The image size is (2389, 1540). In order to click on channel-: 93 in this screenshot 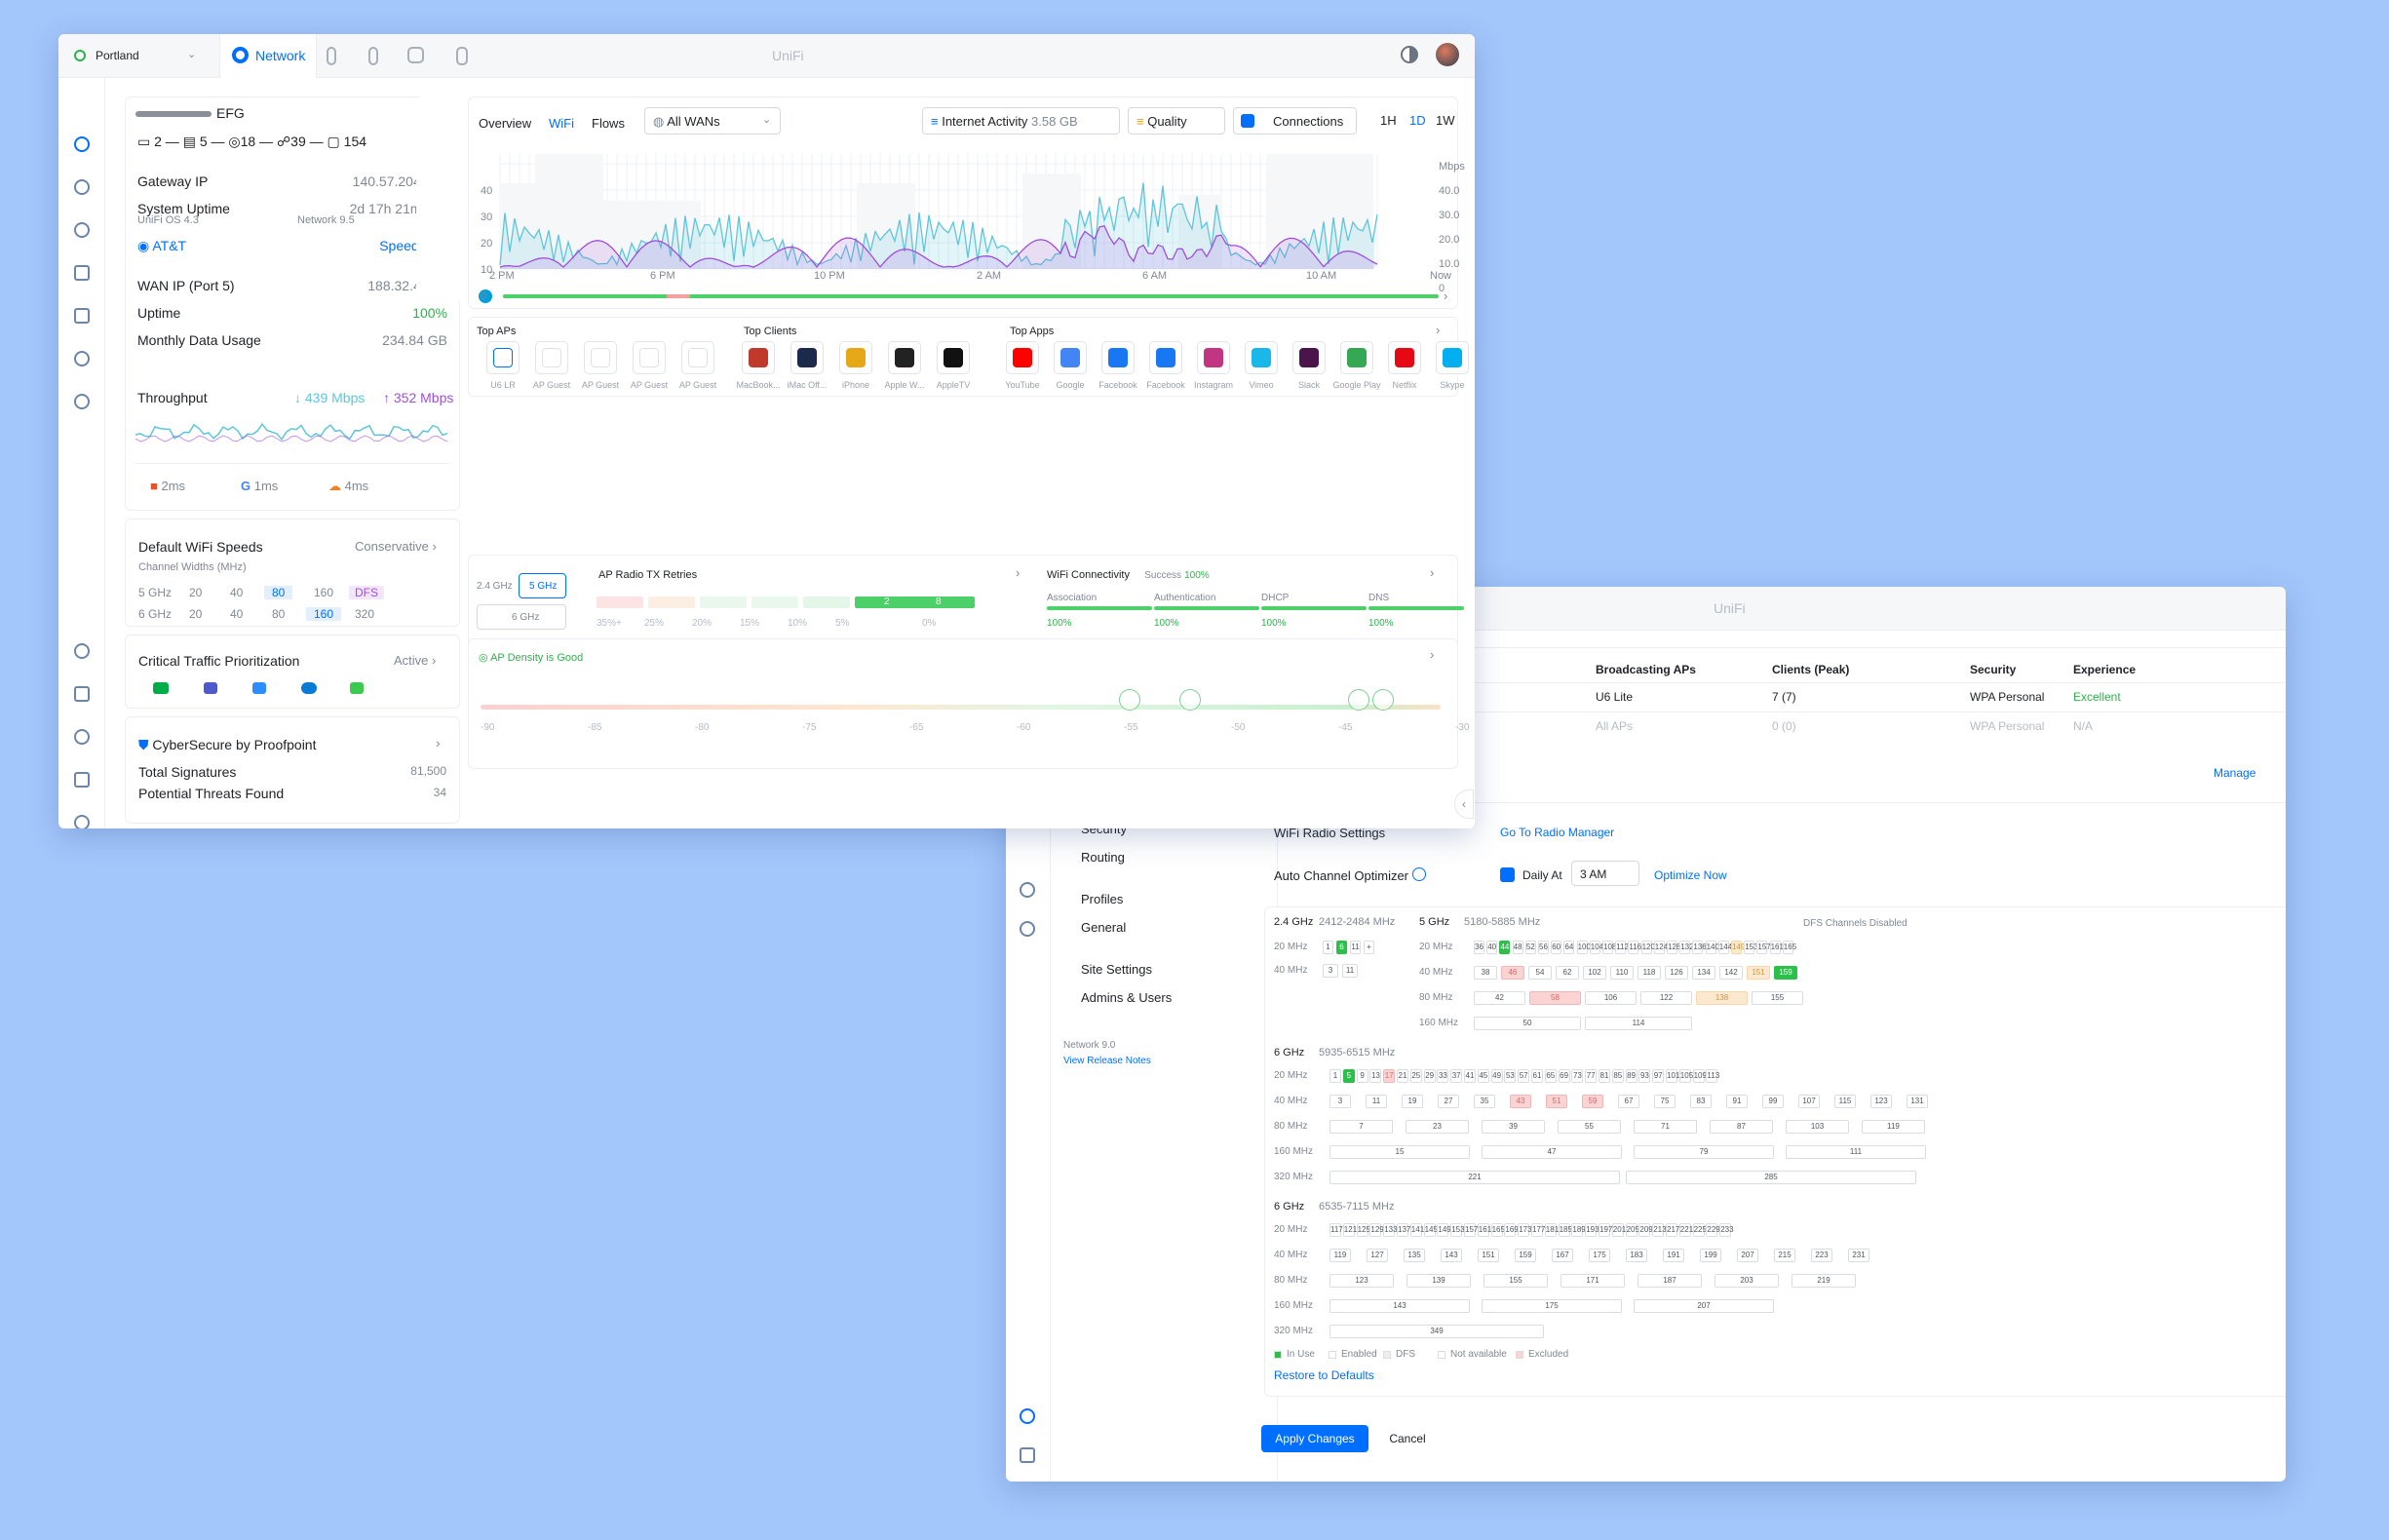, I will do `click(1644, 1076)`.